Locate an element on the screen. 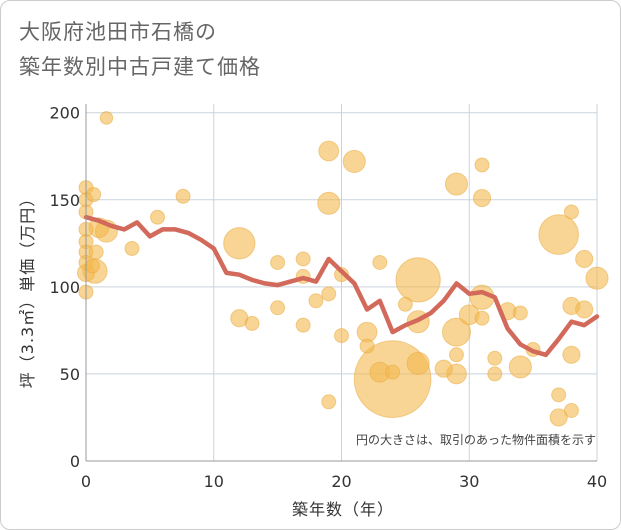  y-tick-label: 50 is located at coordinates (70, 374).